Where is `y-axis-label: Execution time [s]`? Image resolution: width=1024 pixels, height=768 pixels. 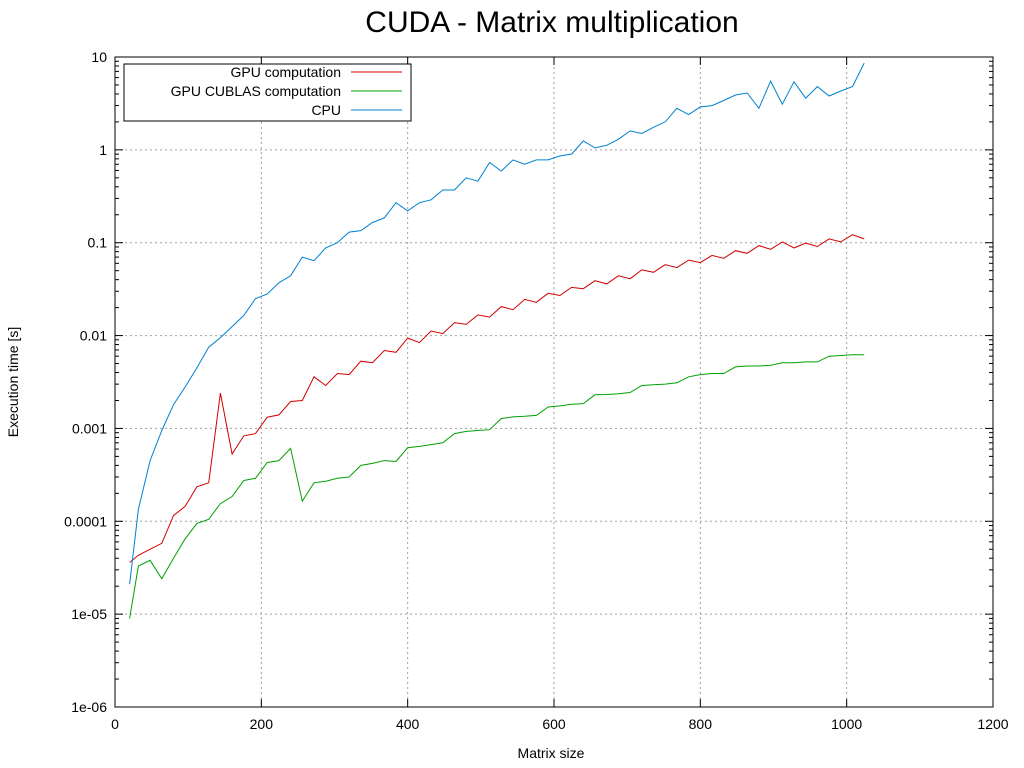 y-axis-label: Execution time [s] is located at coordinates (13, 382).